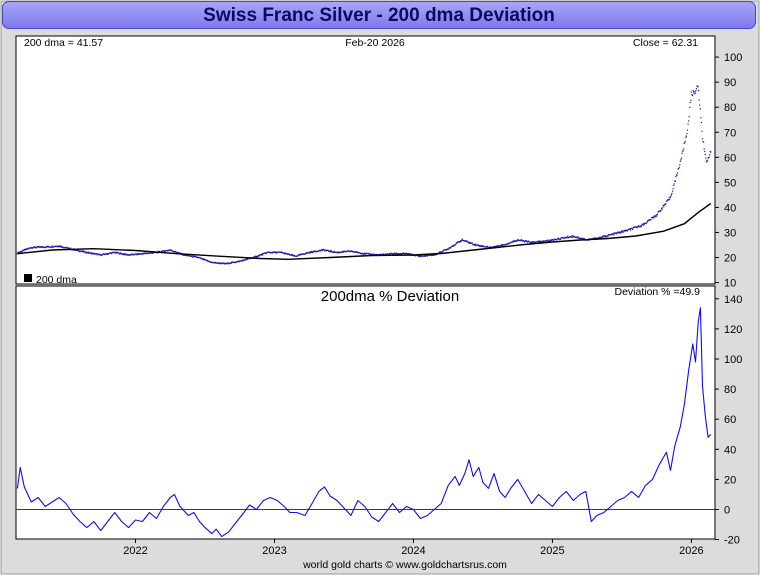 The height and width of the screenshot is (580, 760). I want to click on price-y-tick-label: 70, so click(730, 133).